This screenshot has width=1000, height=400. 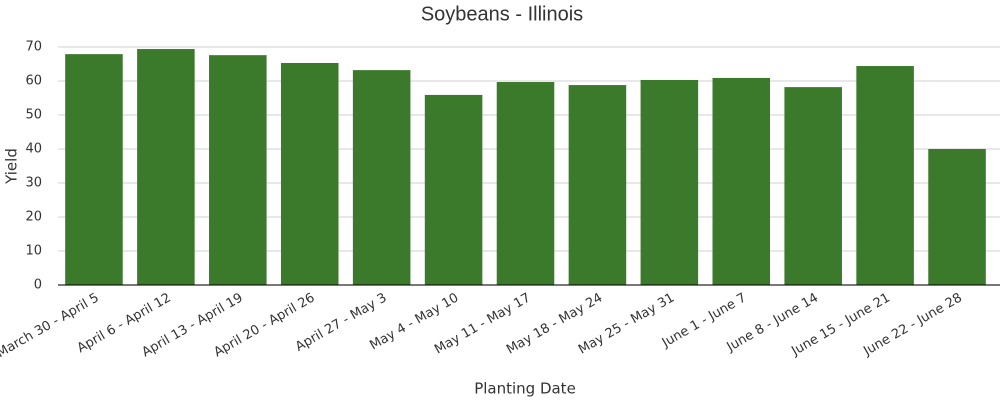 I want to click on y-tick-label: 0, so click(x=38, y=285).